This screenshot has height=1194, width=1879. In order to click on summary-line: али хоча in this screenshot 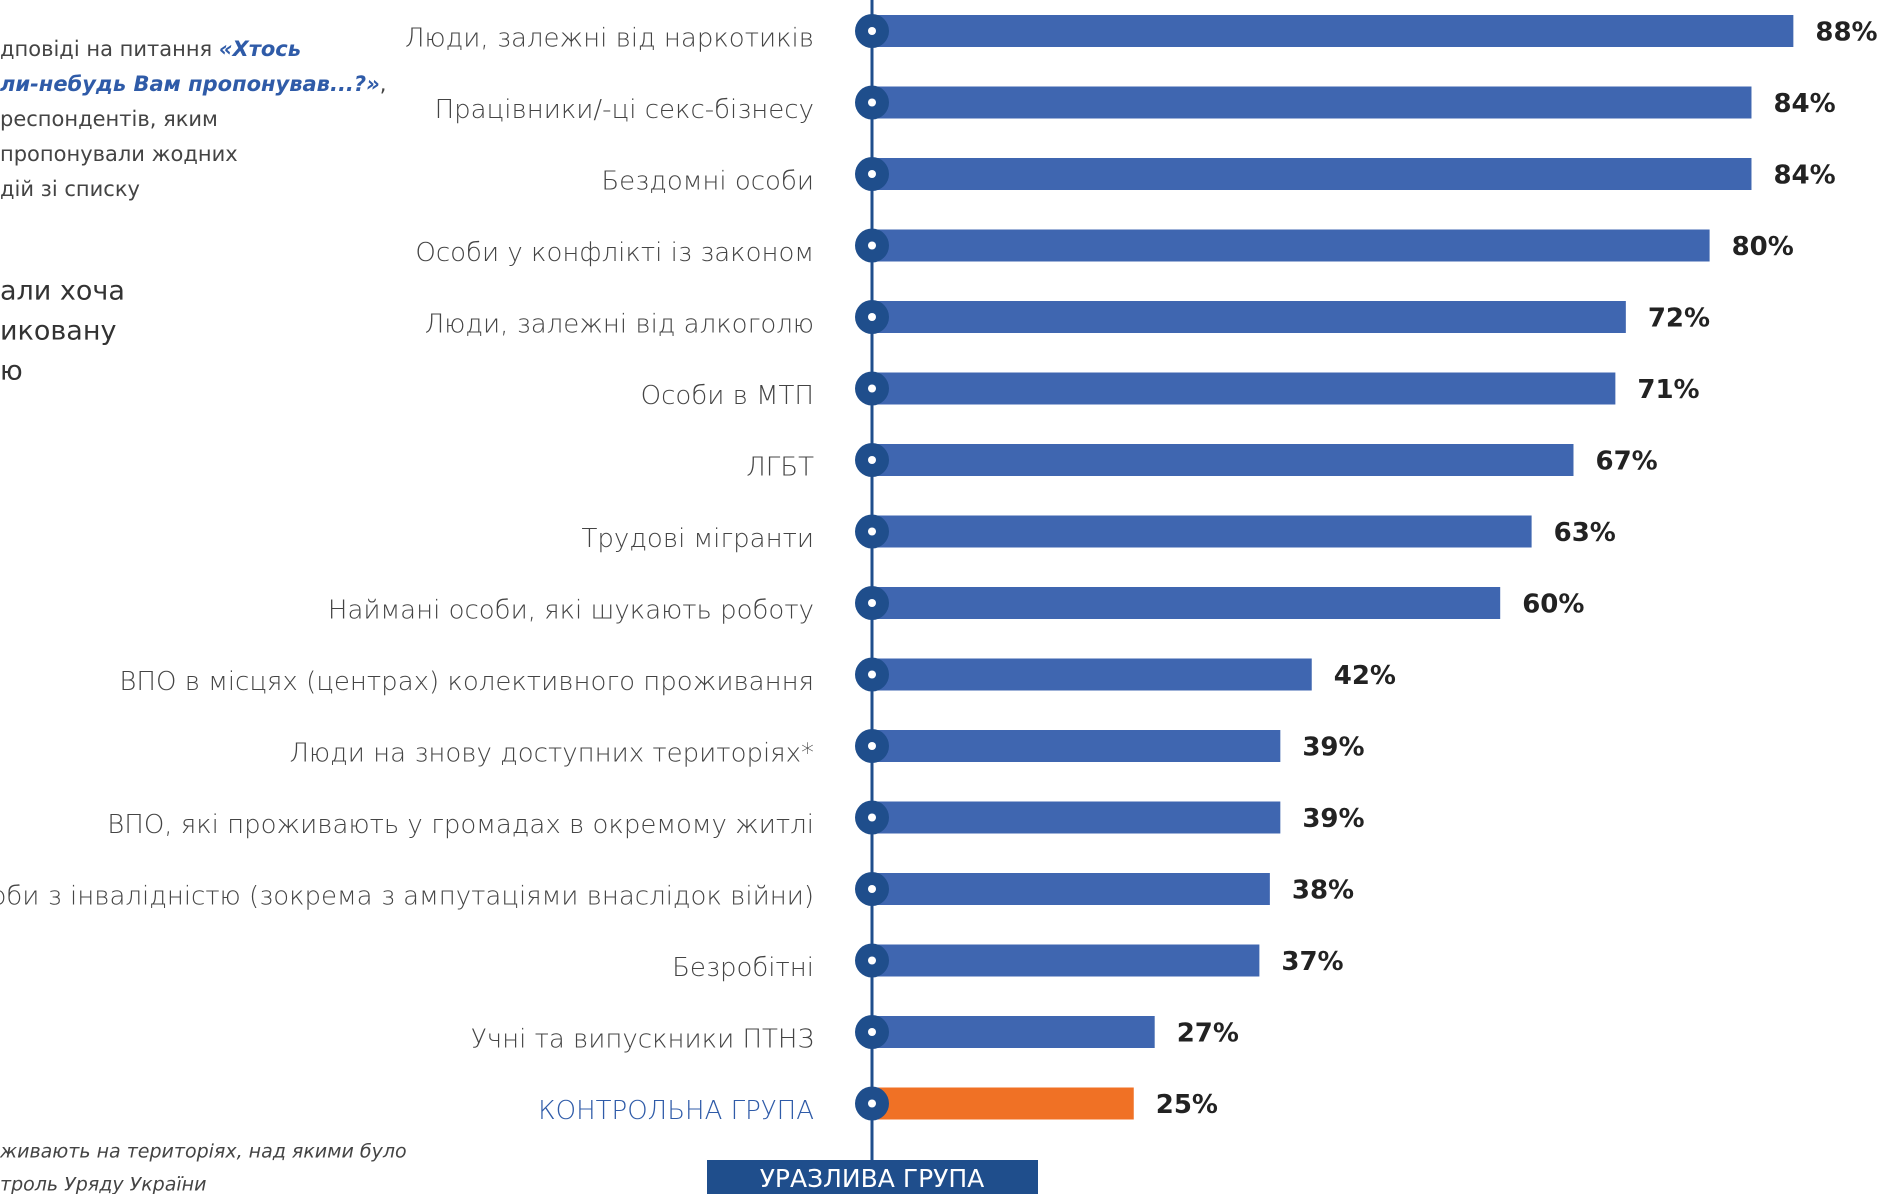, I will do `click(62, 291)`.